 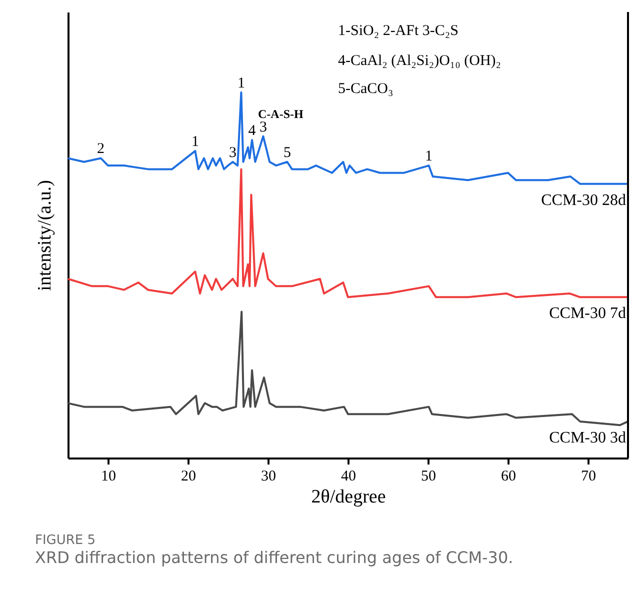 I want to click on text: XRD diffraction patterns of different curing ages of CCM-30., so click(x=274, y=557).